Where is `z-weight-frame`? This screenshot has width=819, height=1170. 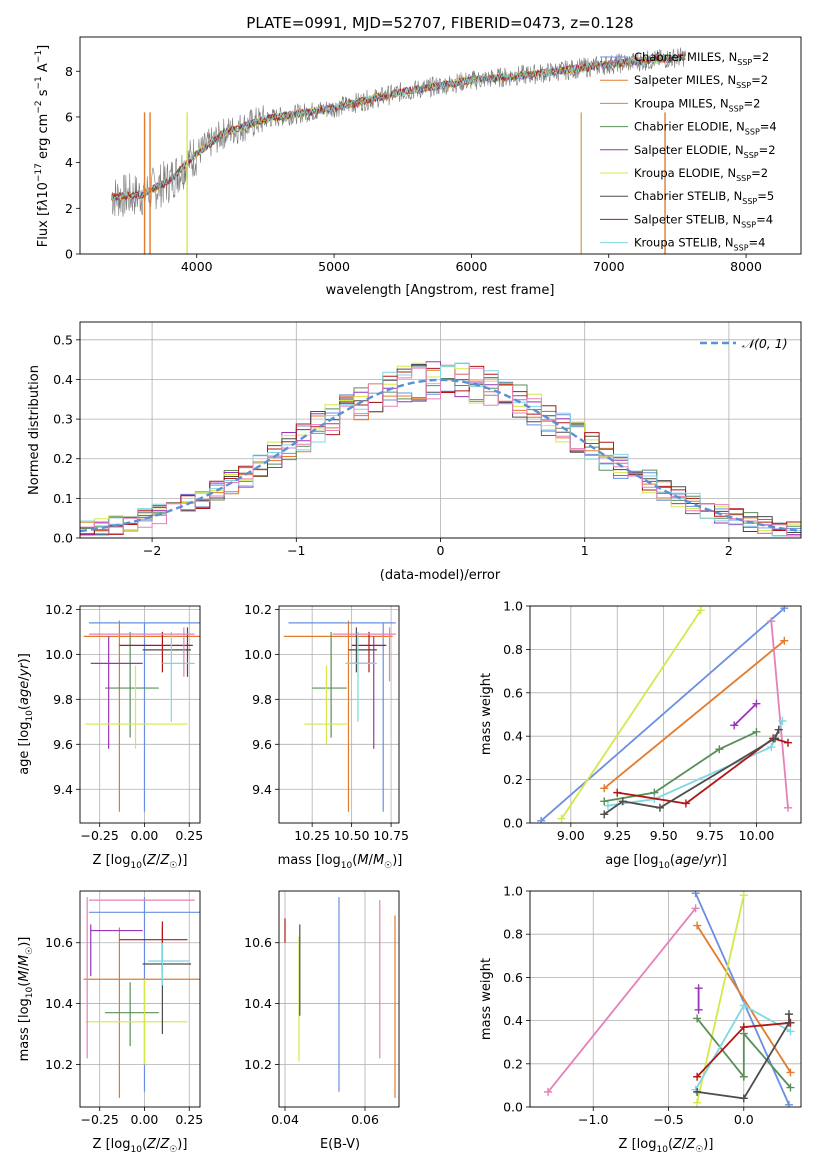
z-weight-frame is located at coordinates (665, 999).